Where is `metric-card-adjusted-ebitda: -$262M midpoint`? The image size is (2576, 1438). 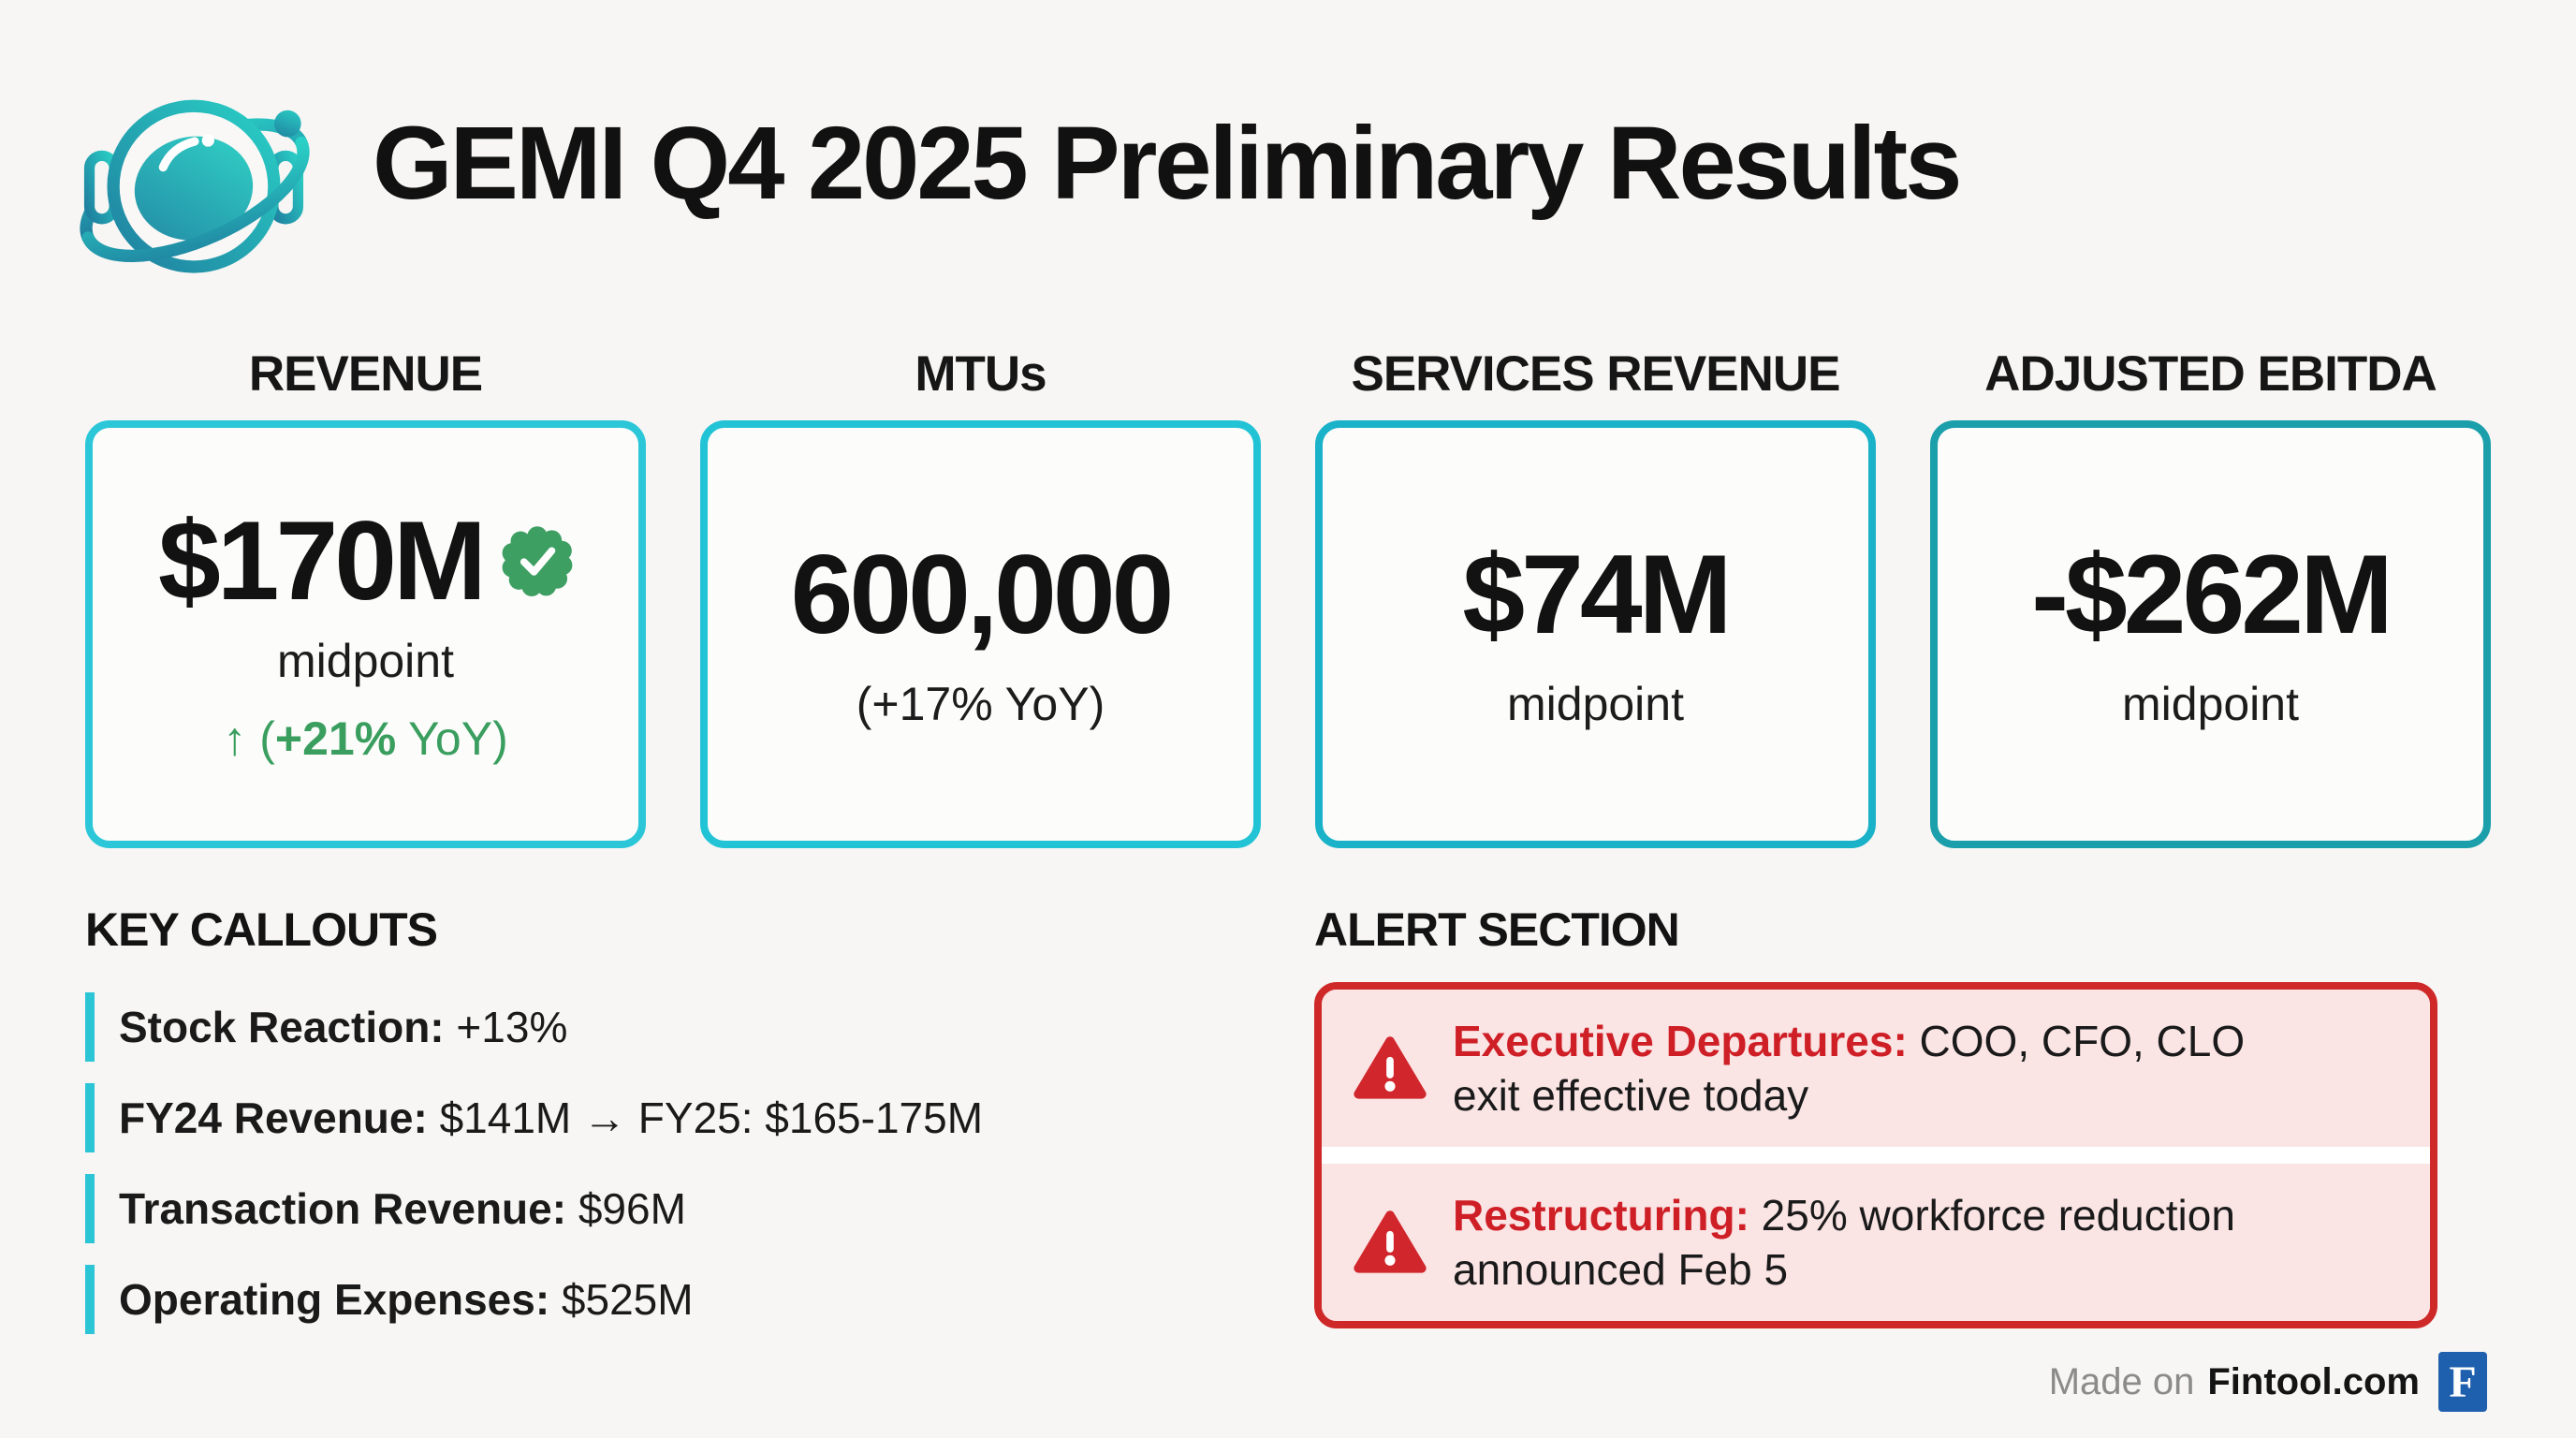 metric-card-adjusted-ebitda: -$262M midpoint is located at coordinates (2210, 634).